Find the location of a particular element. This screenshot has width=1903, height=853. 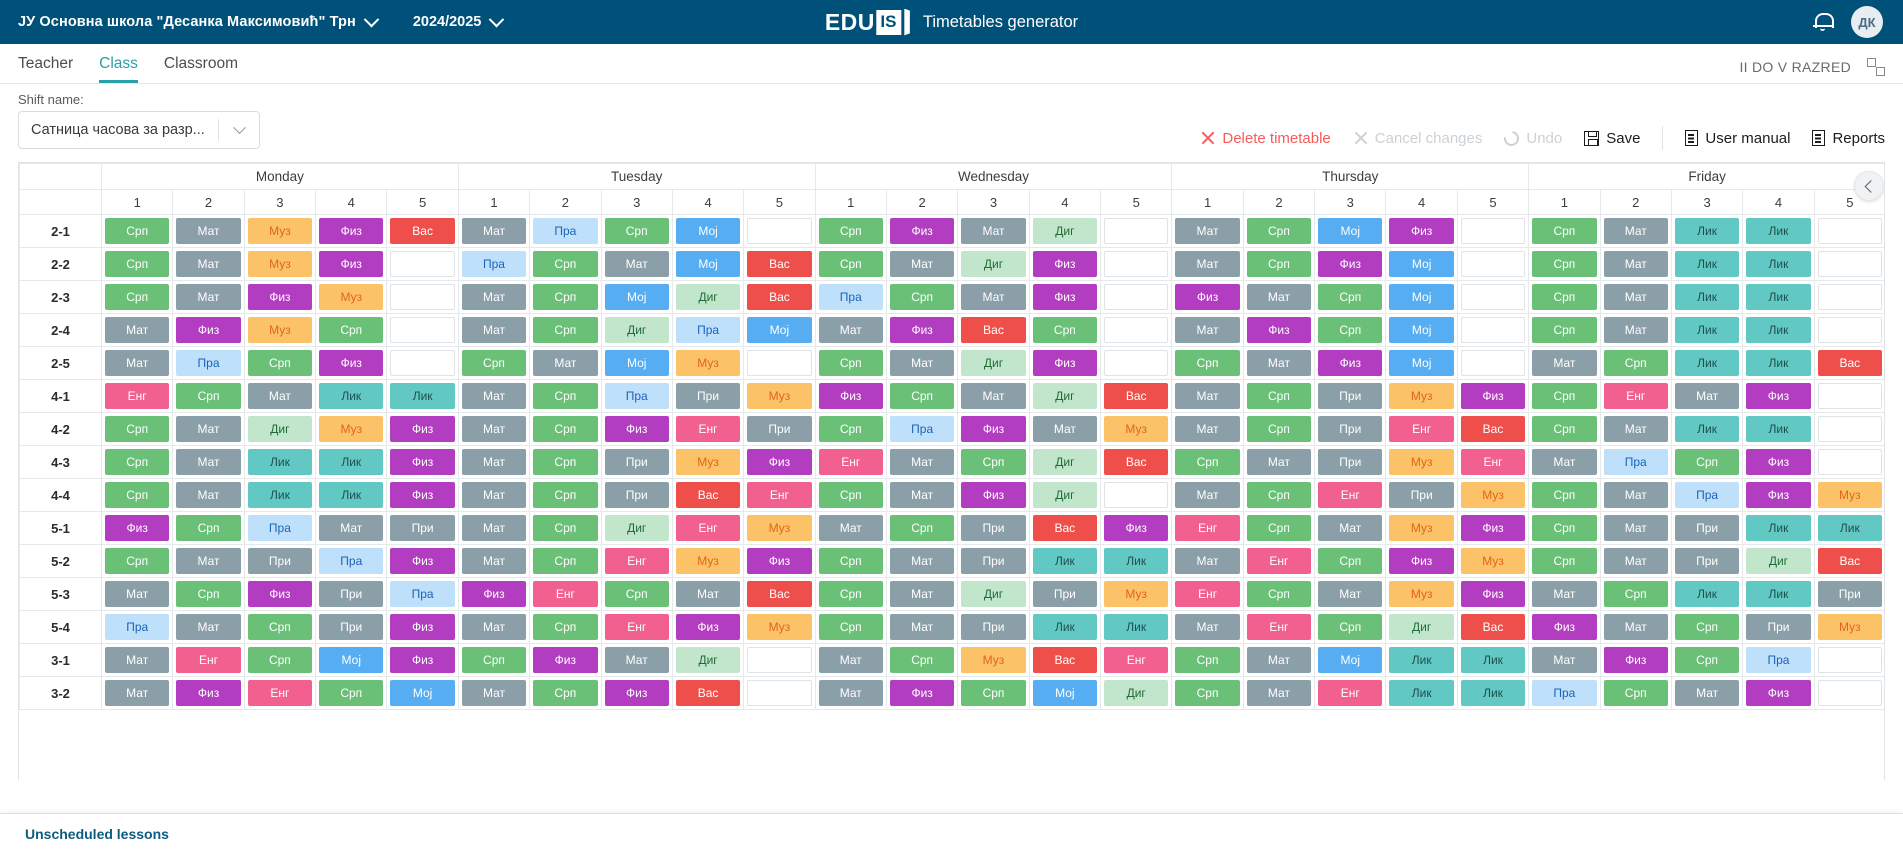

slot-cell: Енг is located at coordinates (636, 627).